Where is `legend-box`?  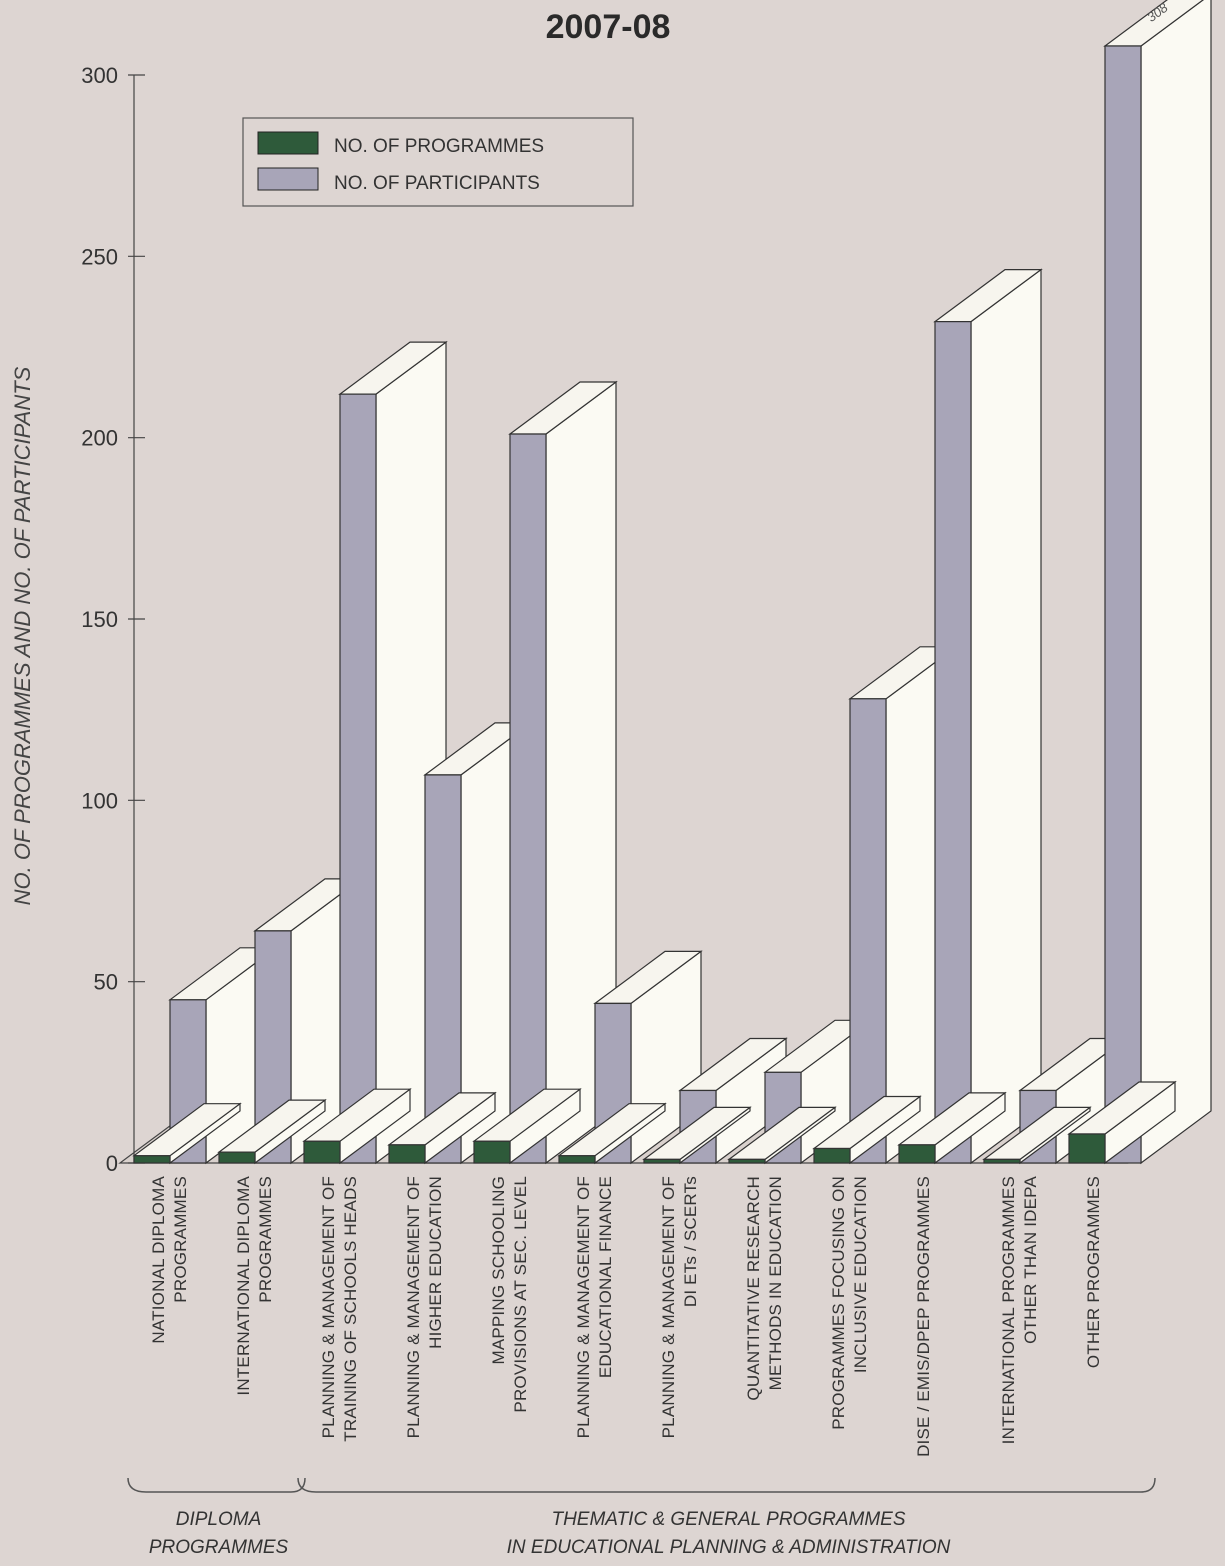 legend-box is located at coordinates (438, 162).